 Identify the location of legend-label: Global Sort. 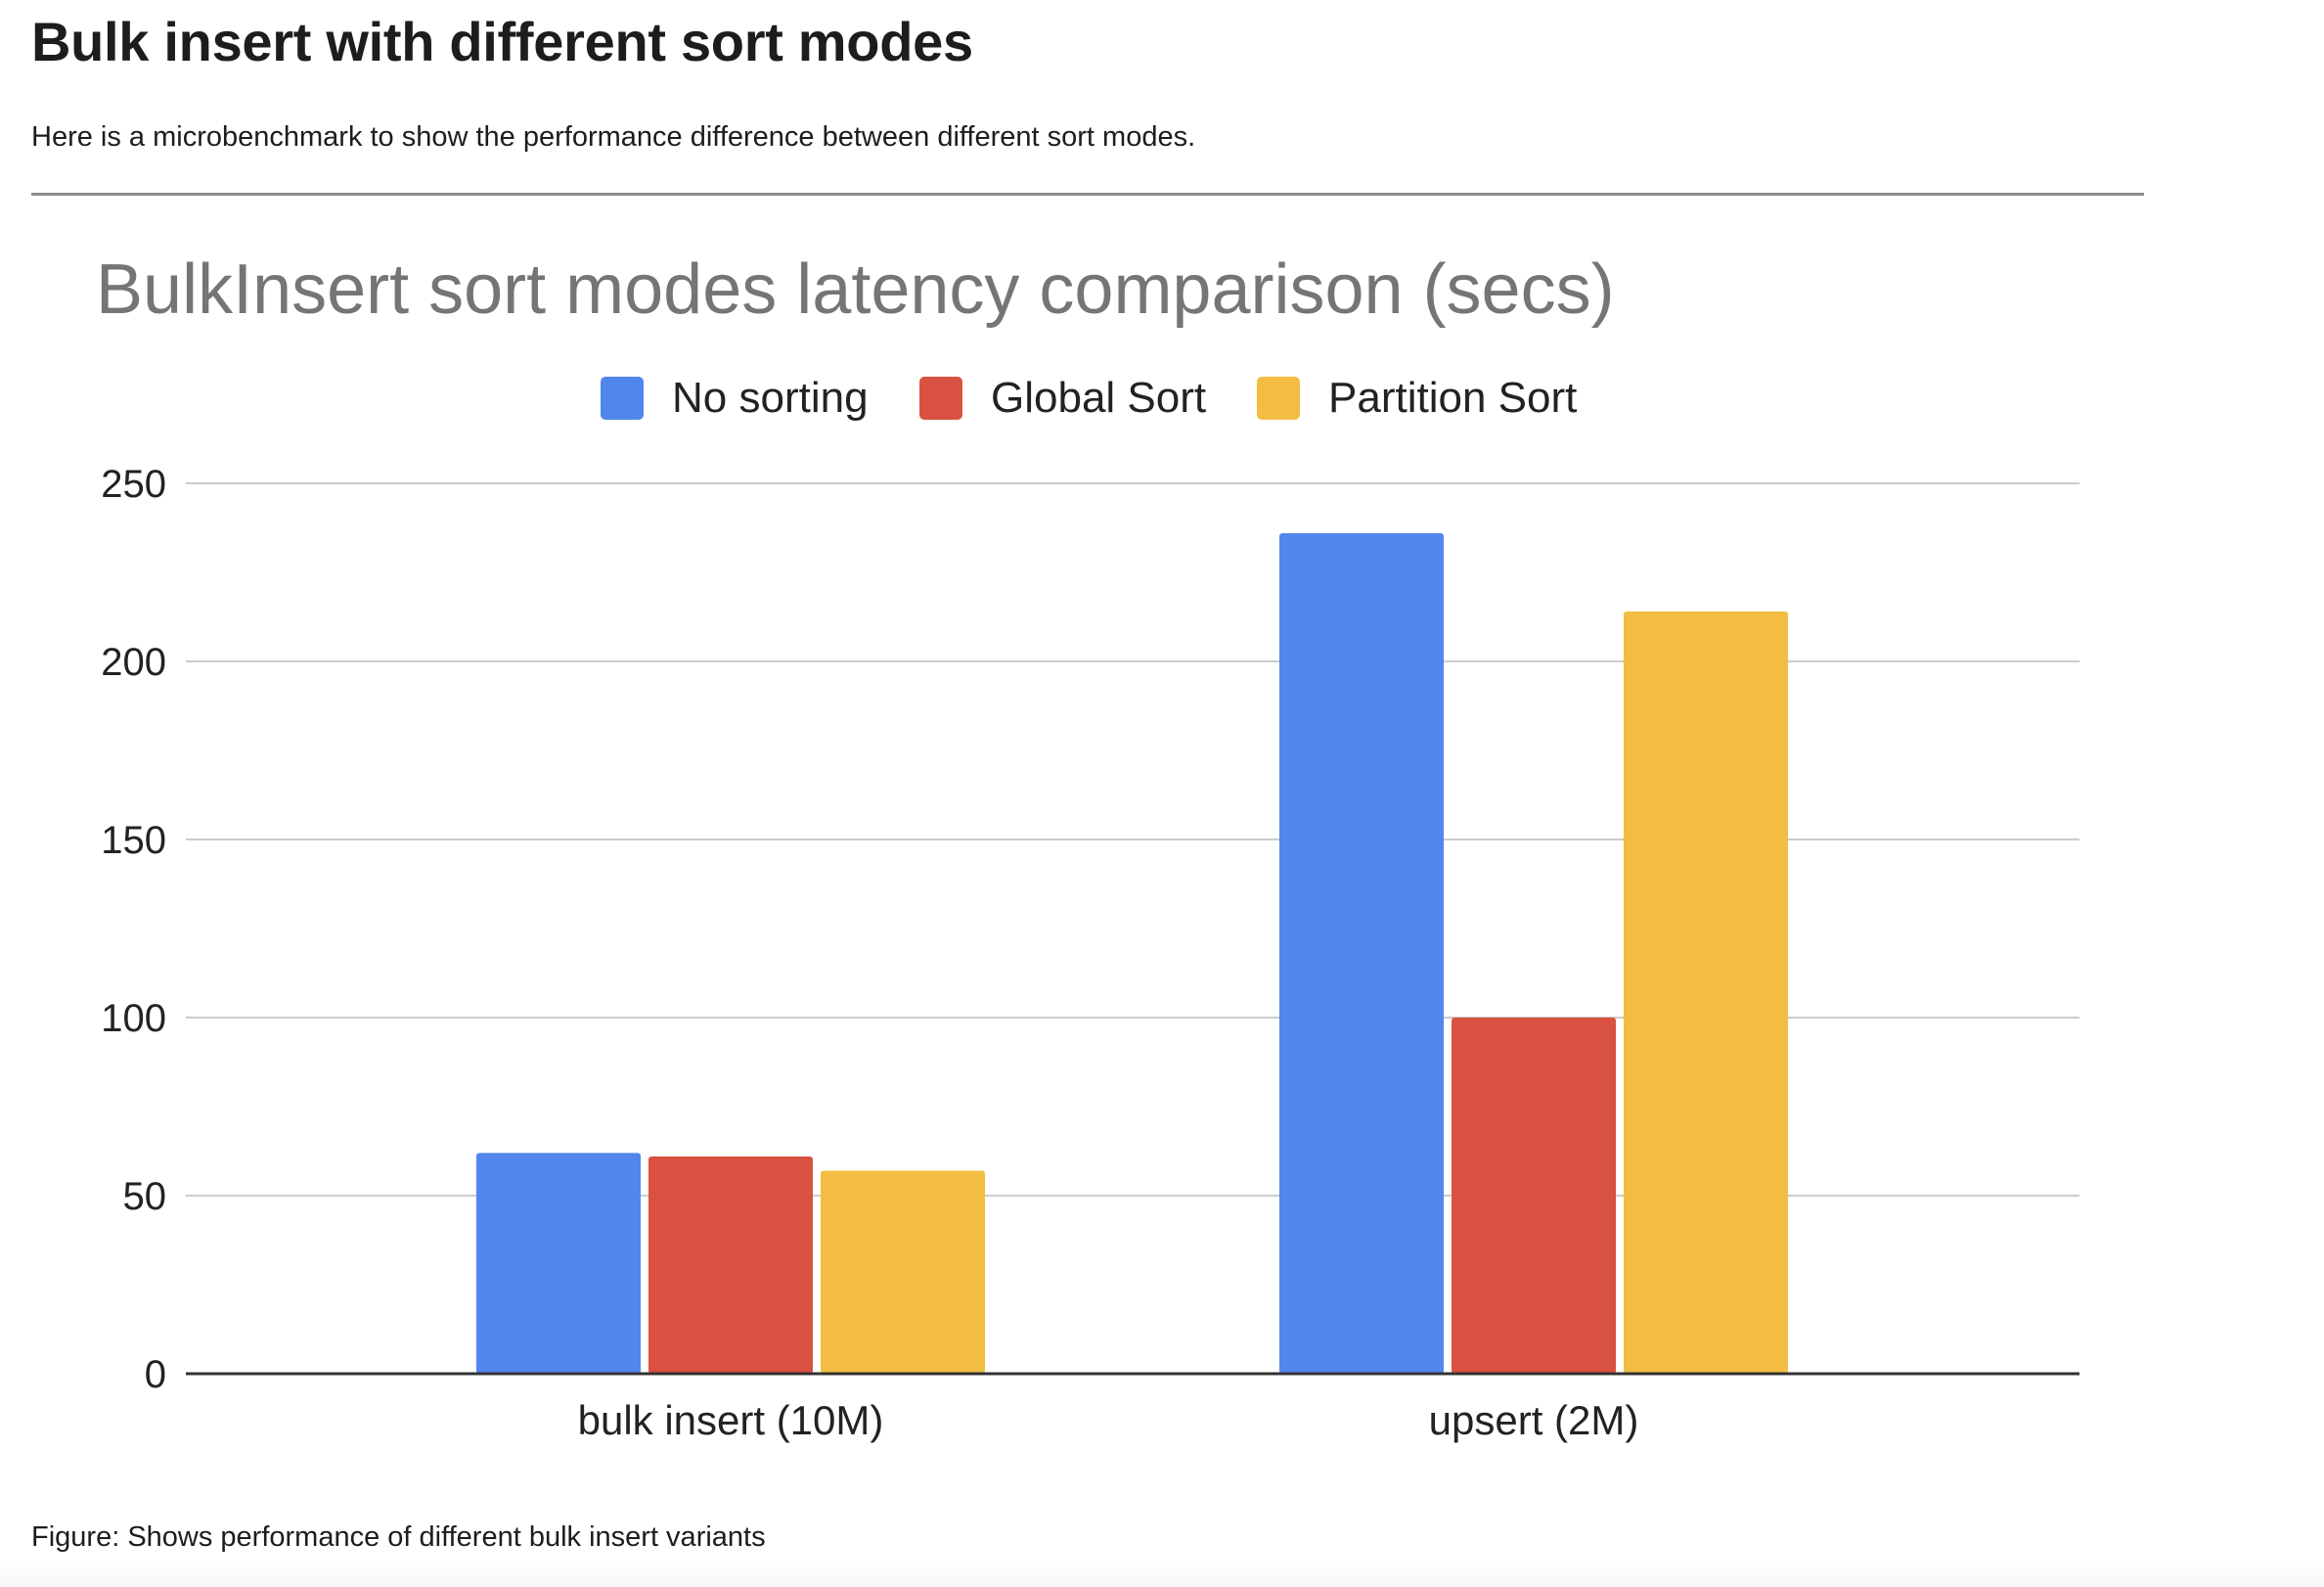
(1098, 398).